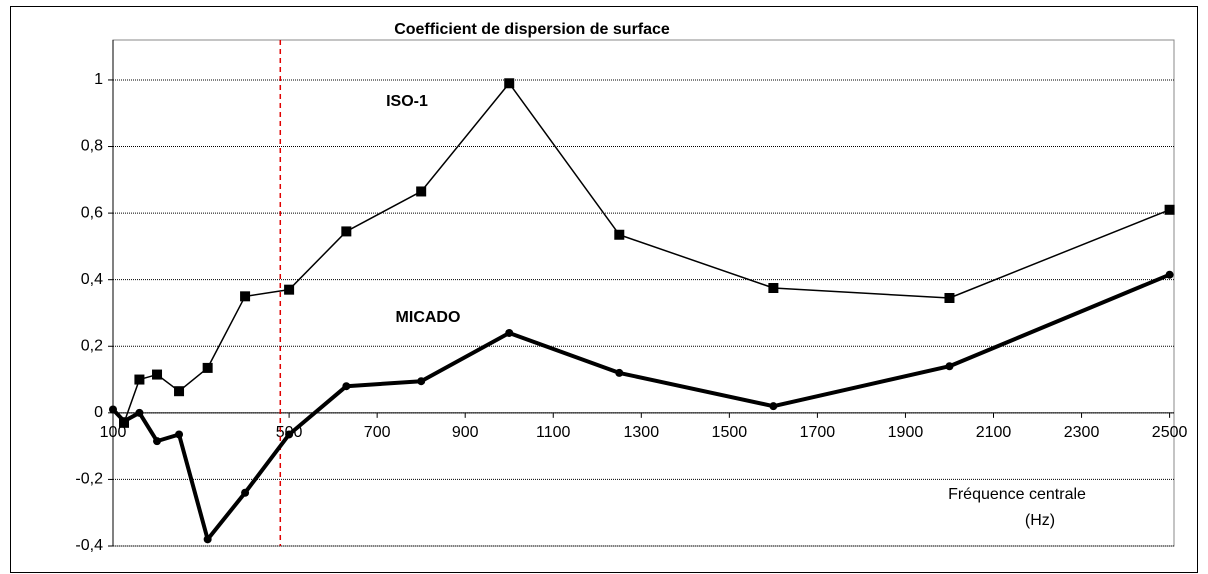 This screenshot has height=574, width=1208. I want to click on y-tick-label: 0, so click(98, 412).